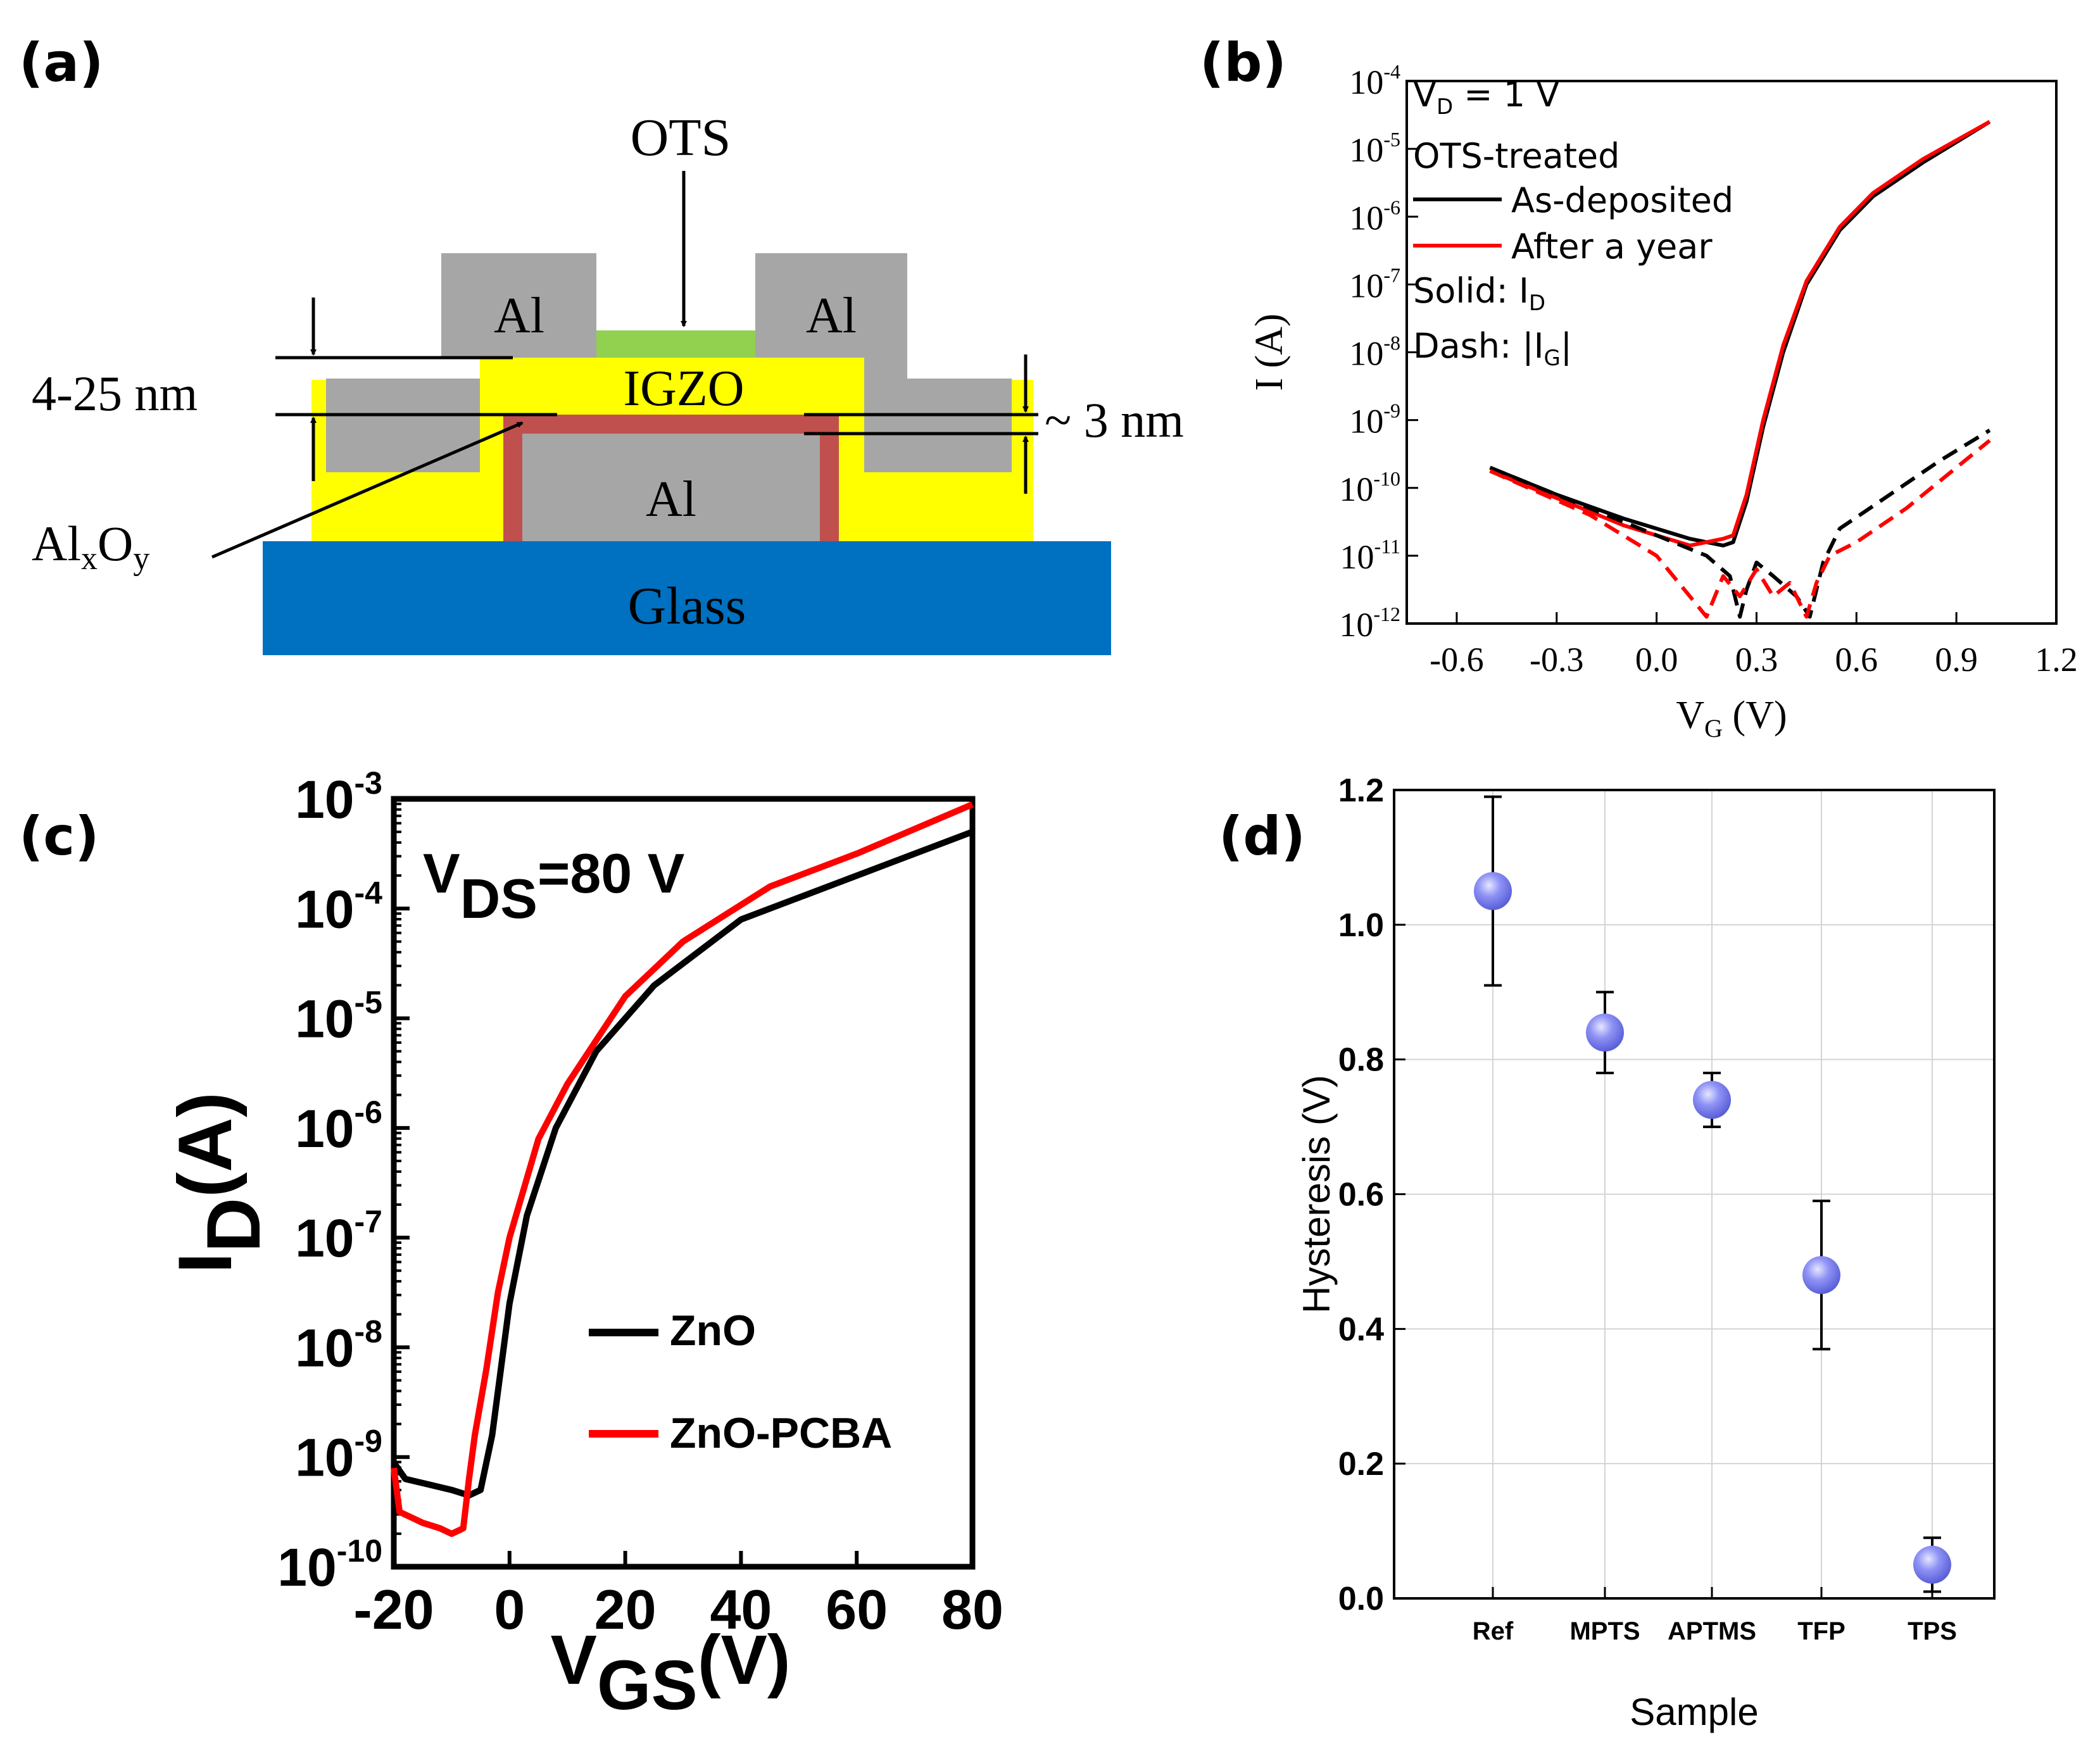  Describe the element at coordinates (1369, 487) in the screenshot. I see `plot-b-ytick-label: 10⁻¹⁰` at that location.